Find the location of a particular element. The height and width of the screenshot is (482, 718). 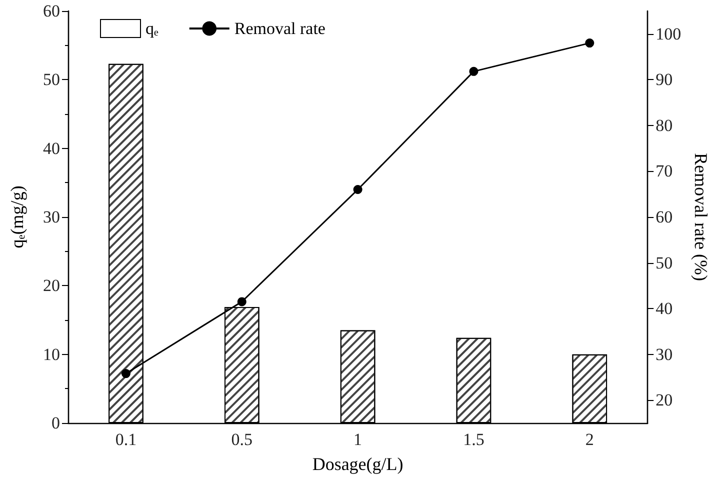

y-tick-label: 10 is located at coordinates (51, 354).